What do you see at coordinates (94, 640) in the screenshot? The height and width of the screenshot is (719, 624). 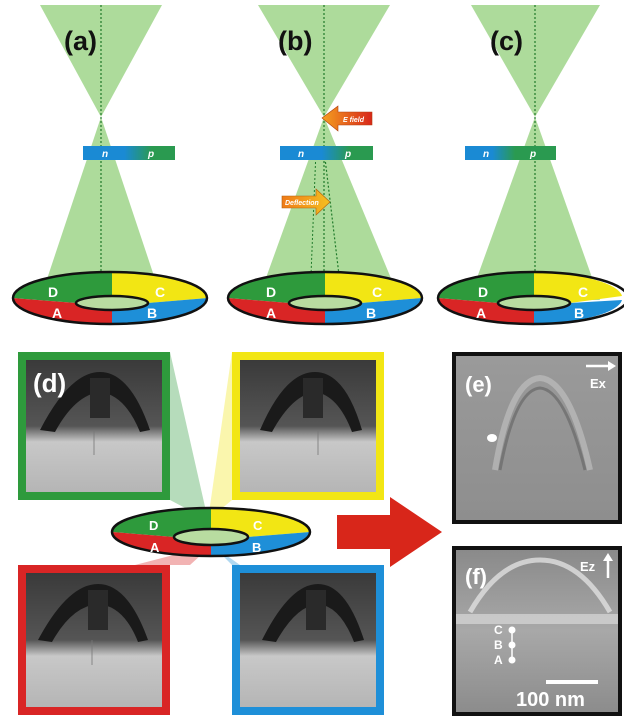 I see `image-A` at bounding box center [94, 640].